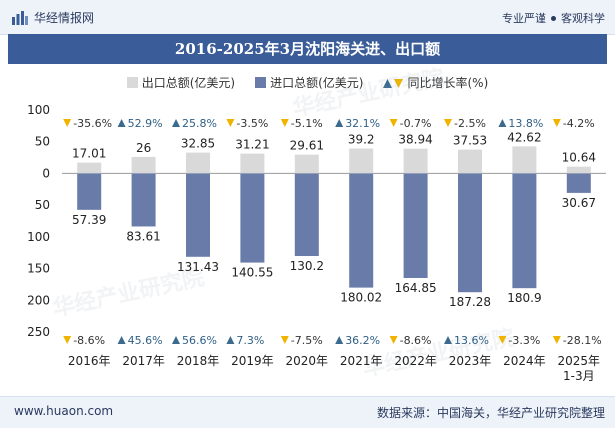  Describe the element at coordinates (38, 300) in the screenshot. I see `y-tick-label: 200` at that location.